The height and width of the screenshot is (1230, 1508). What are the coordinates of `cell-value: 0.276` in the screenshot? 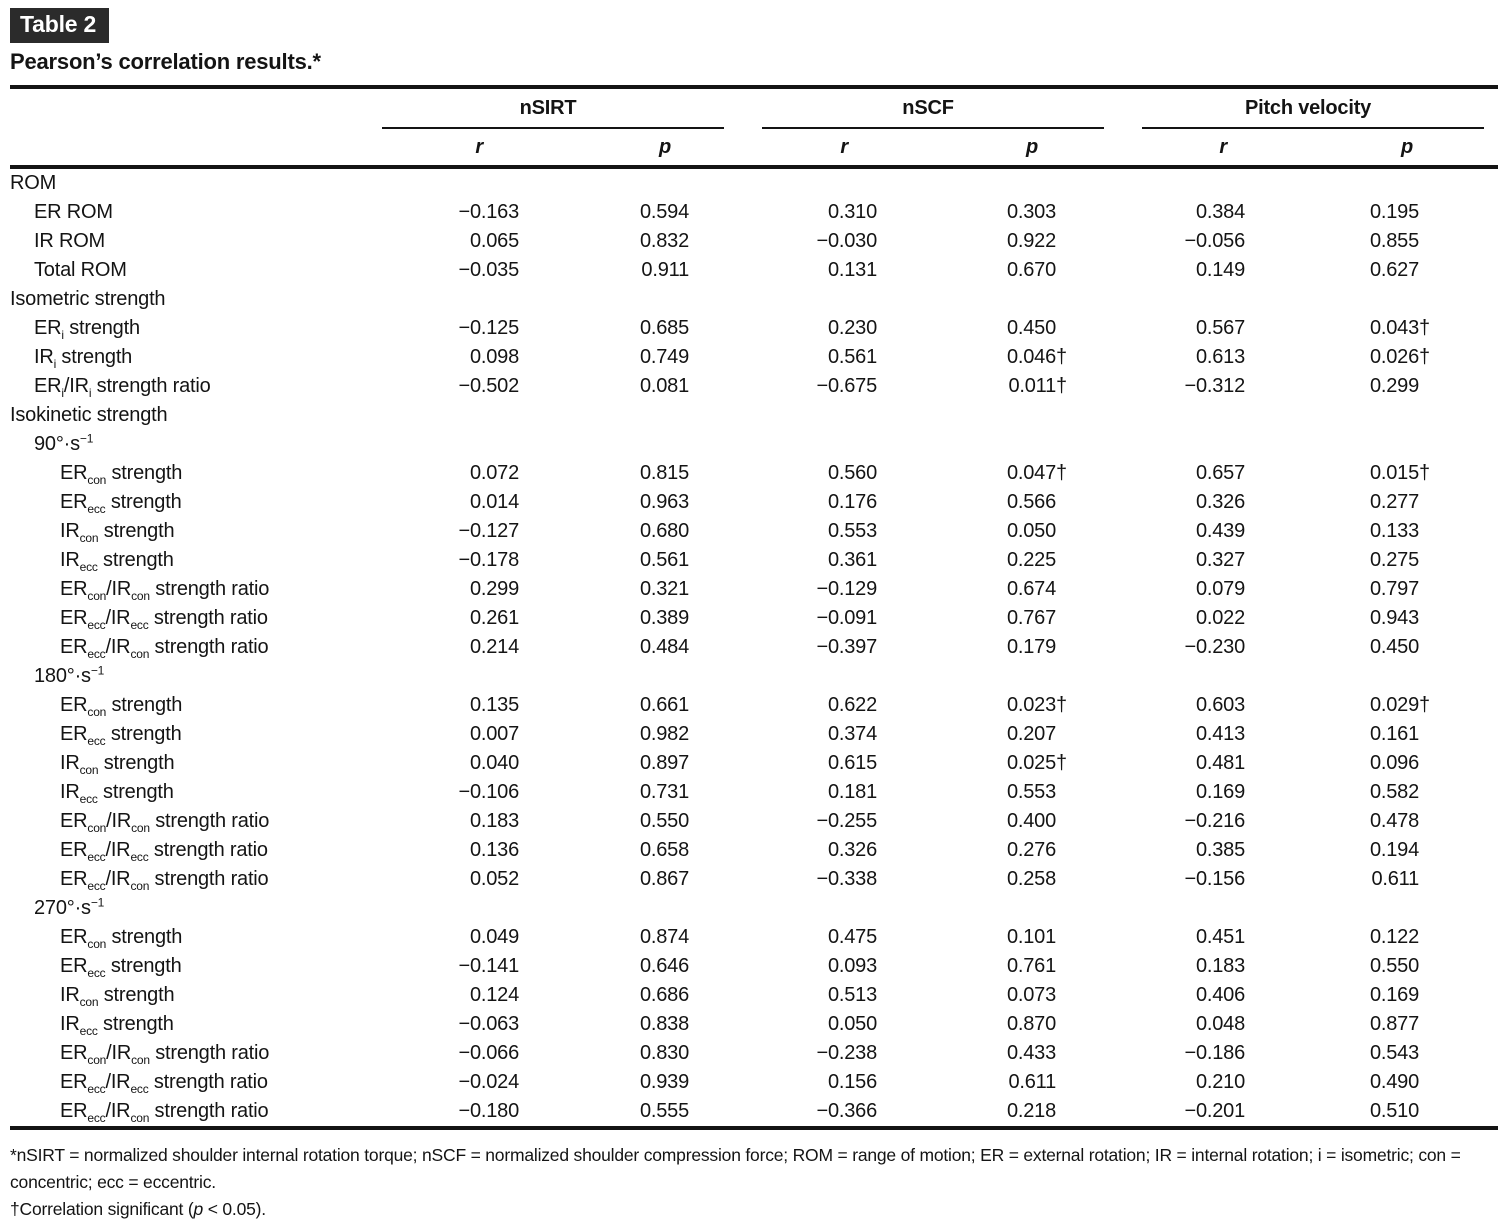 It's located at (1031, 850).